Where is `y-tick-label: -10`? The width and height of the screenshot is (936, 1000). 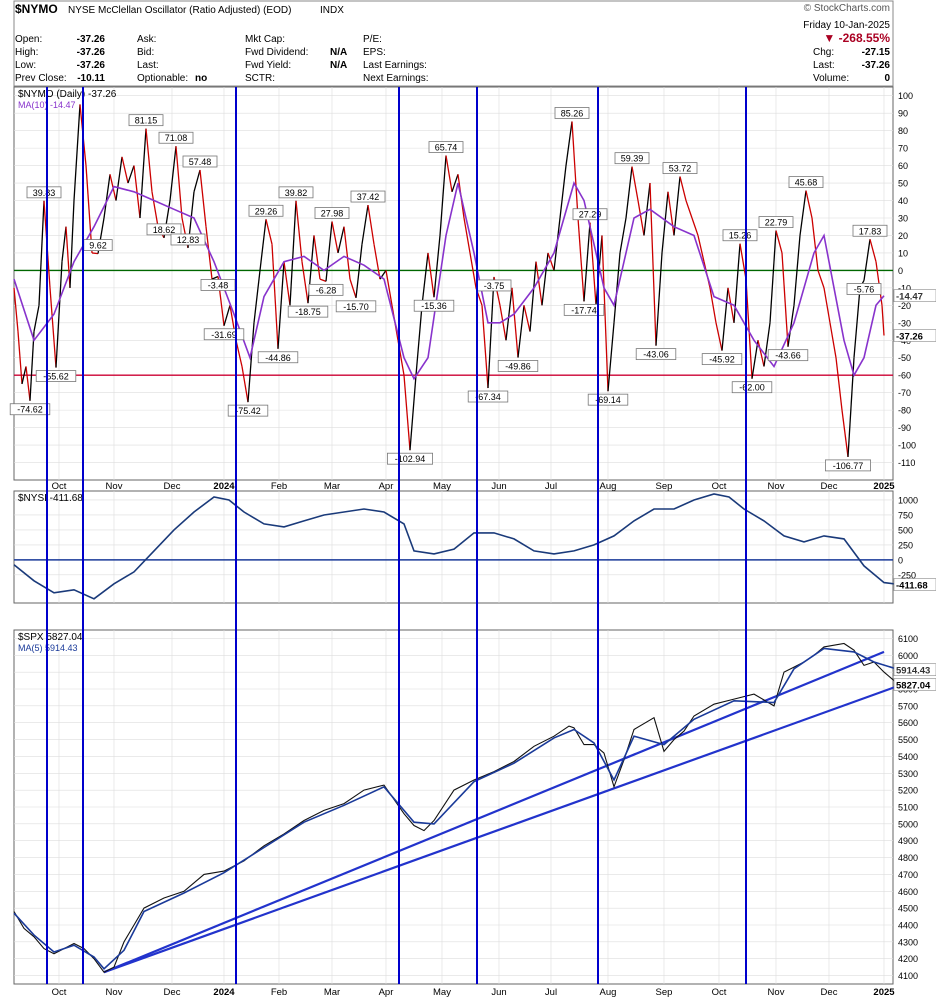
y-tick-label: -10 is located at coordinates (904, 288).